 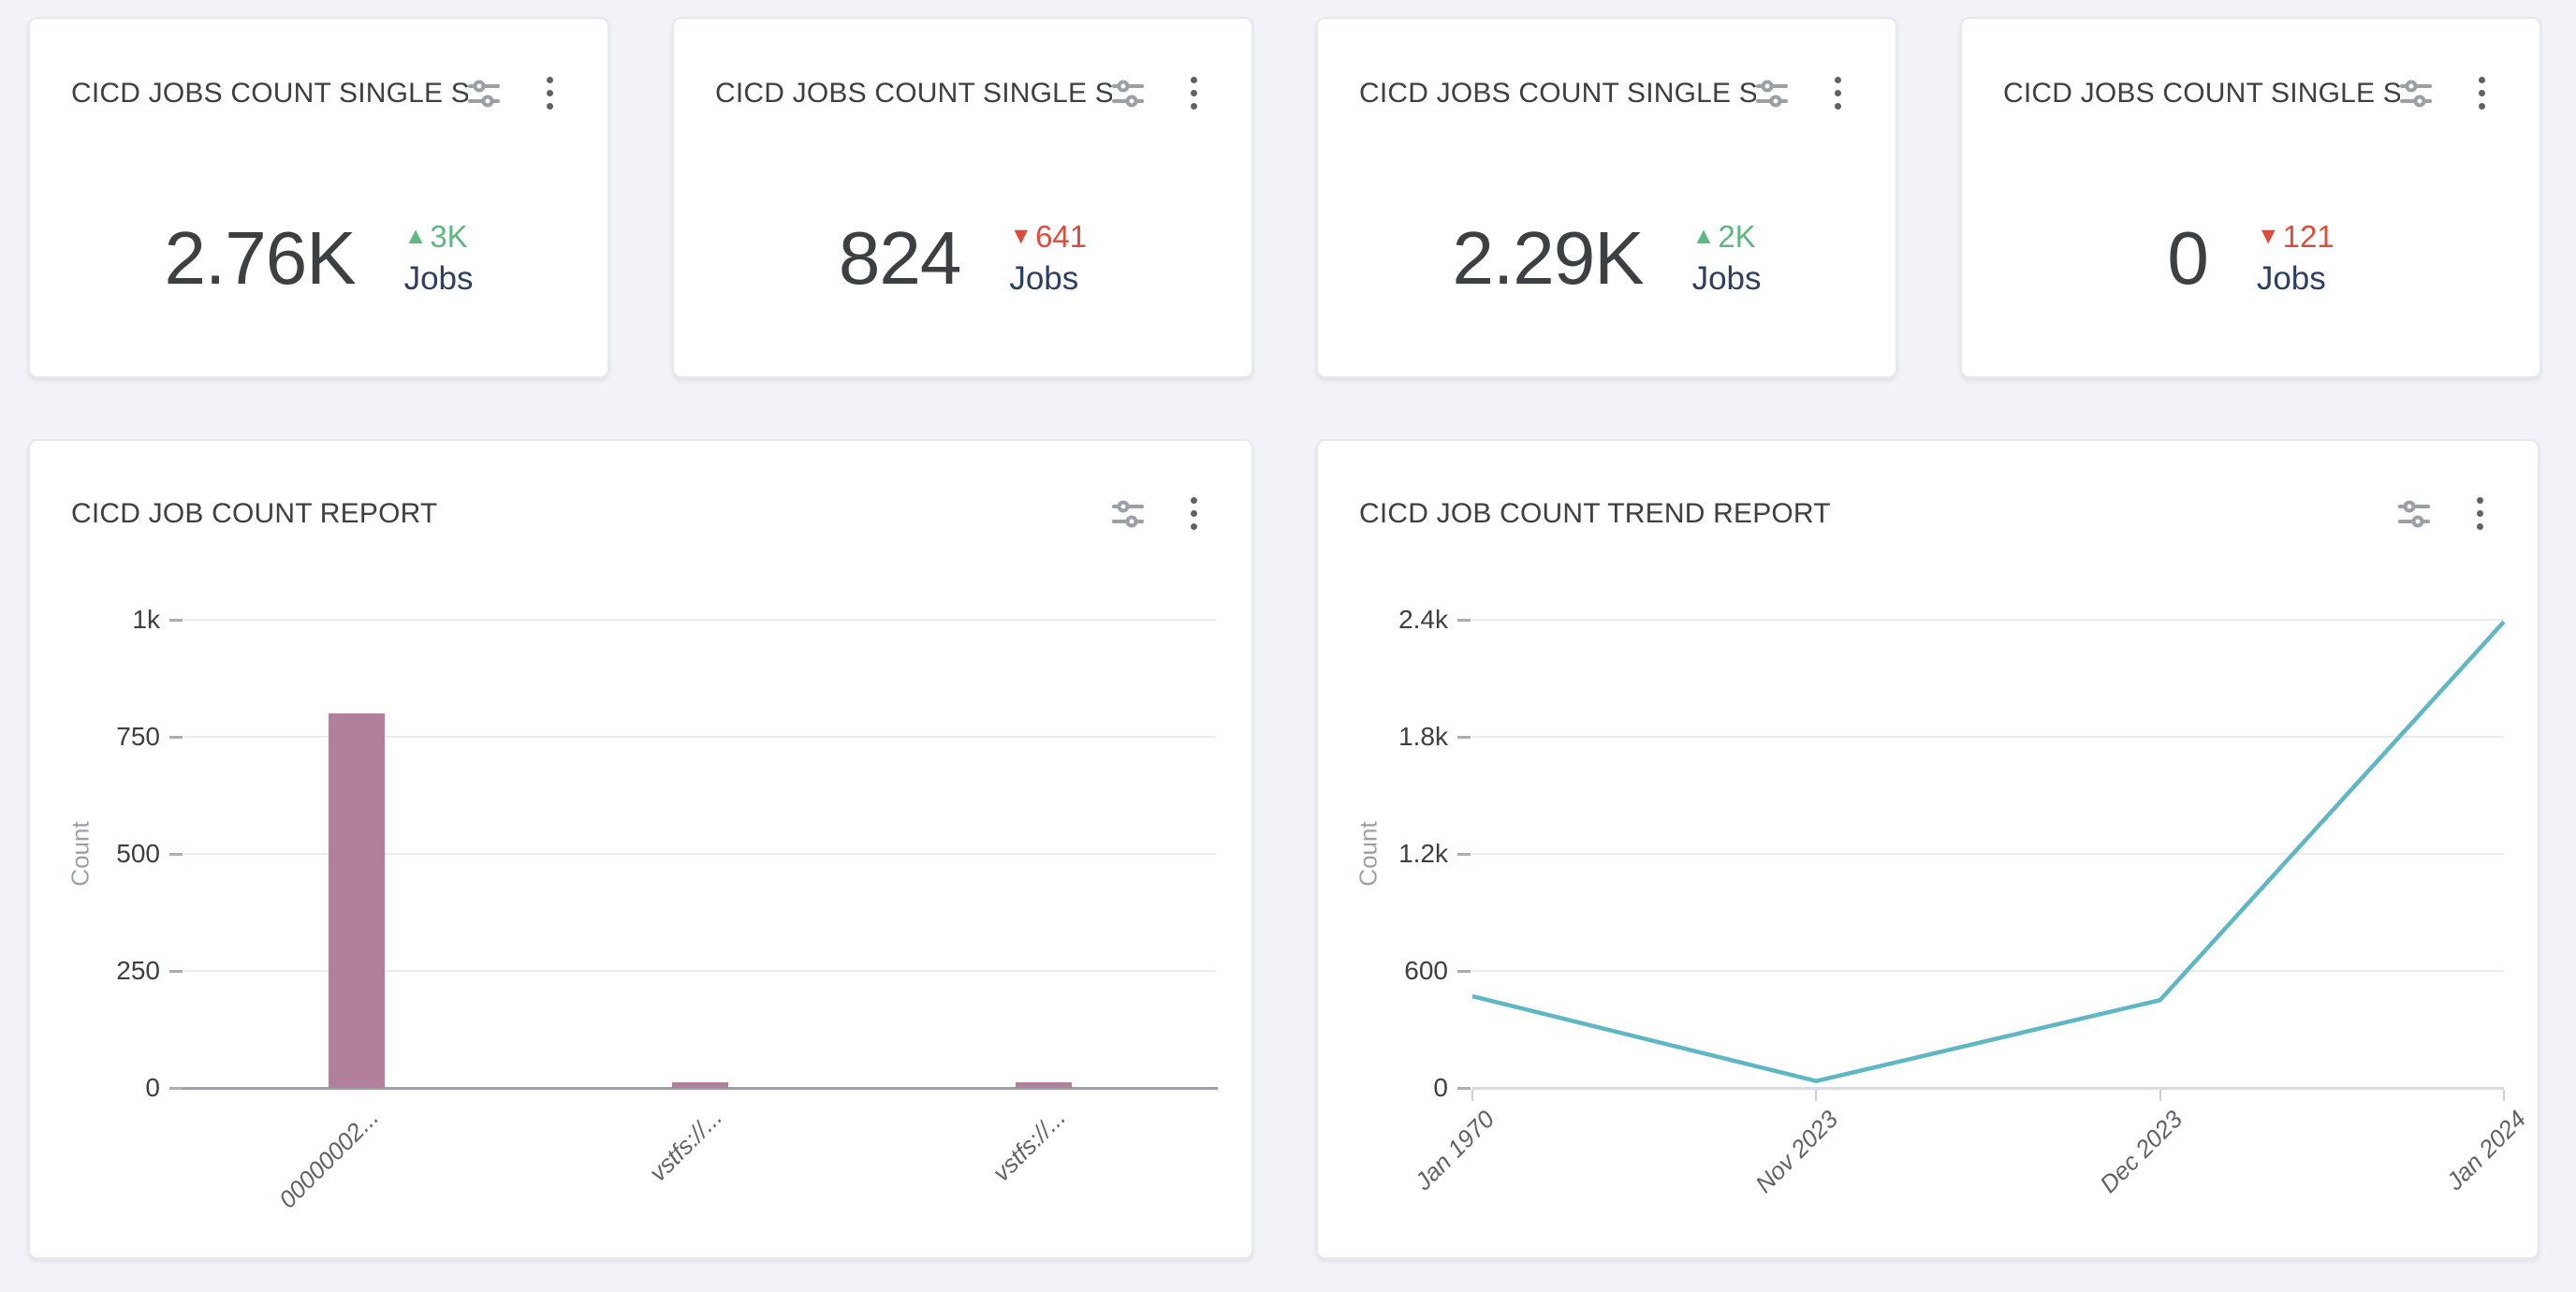 I want to click on stat-side-column: ▲ 2K Jobs, so click(x=1727, y=258).